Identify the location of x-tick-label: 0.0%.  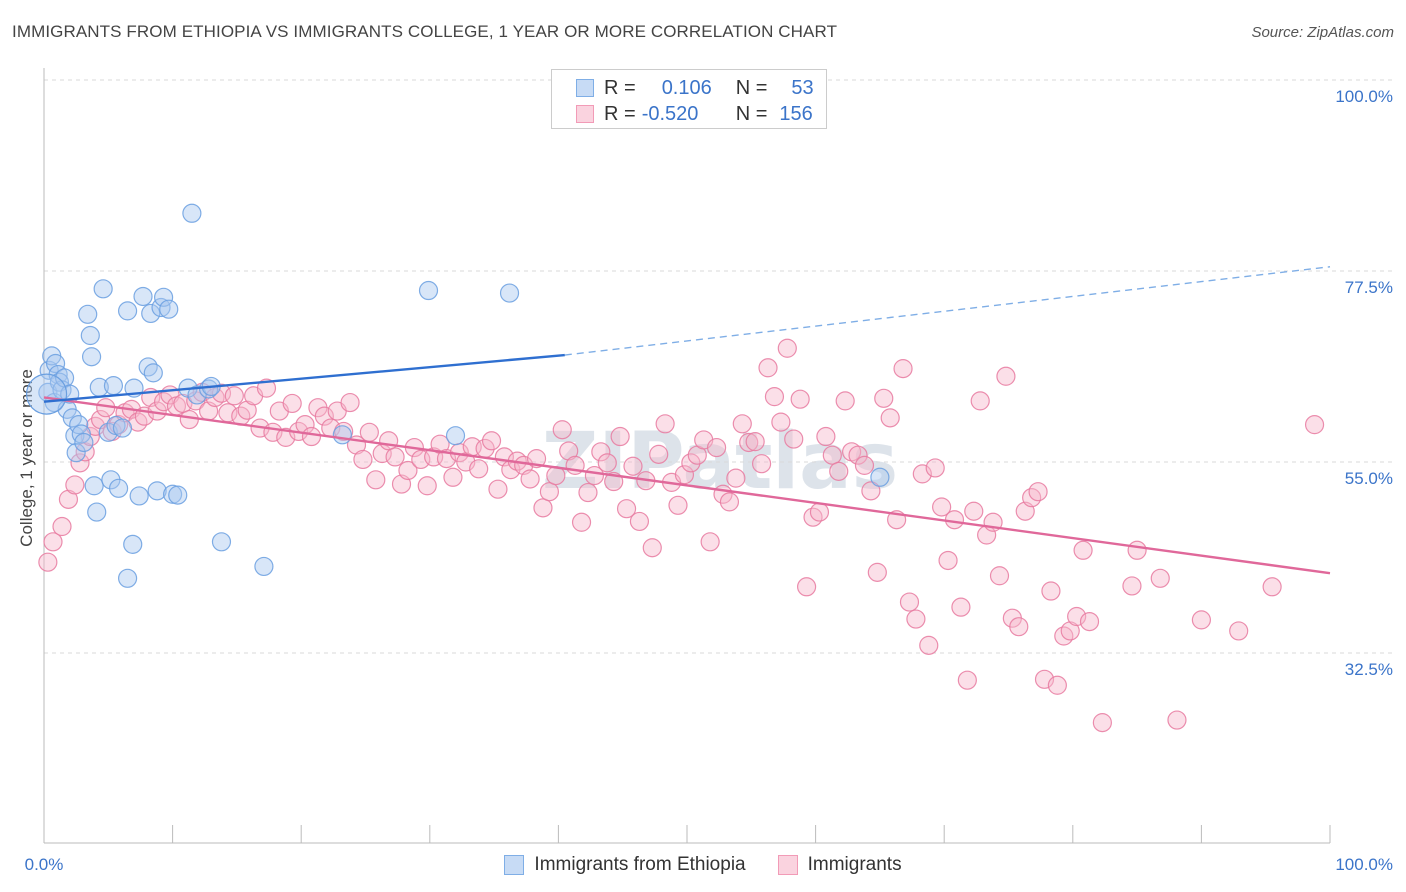
(44, 864).